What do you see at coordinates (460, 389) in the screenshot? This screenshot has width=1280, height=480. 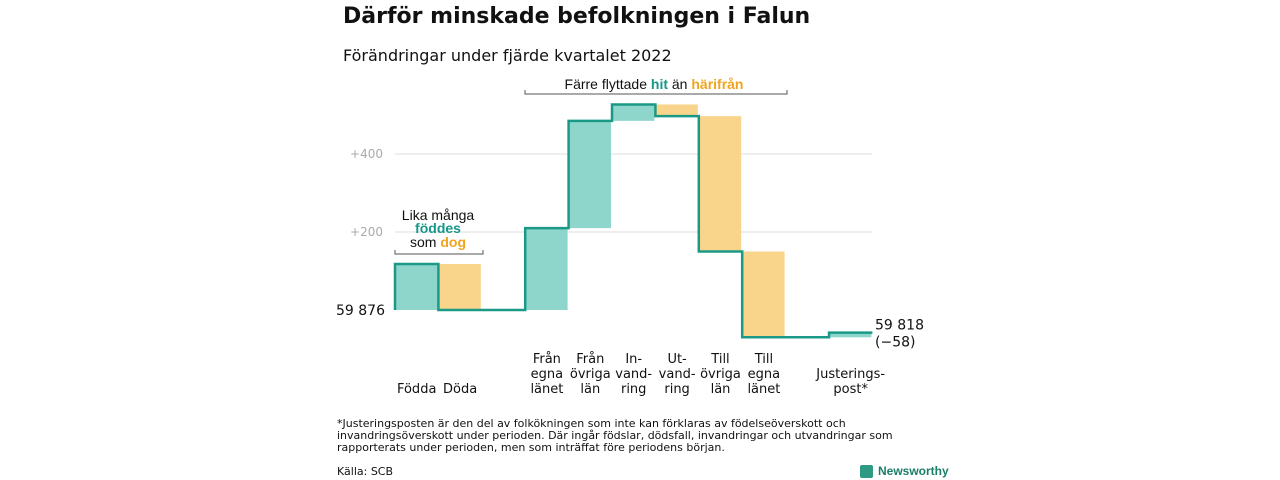 I see `x-category-label: Döda` at bounding box center [460, 389].